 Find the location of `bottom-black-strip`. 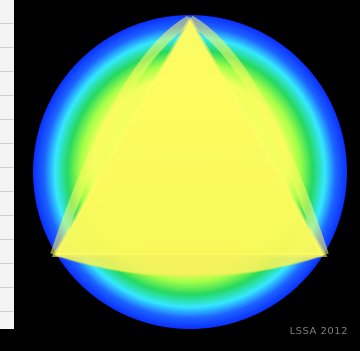

bottom-black-strip is located at coordinates (180, 340).